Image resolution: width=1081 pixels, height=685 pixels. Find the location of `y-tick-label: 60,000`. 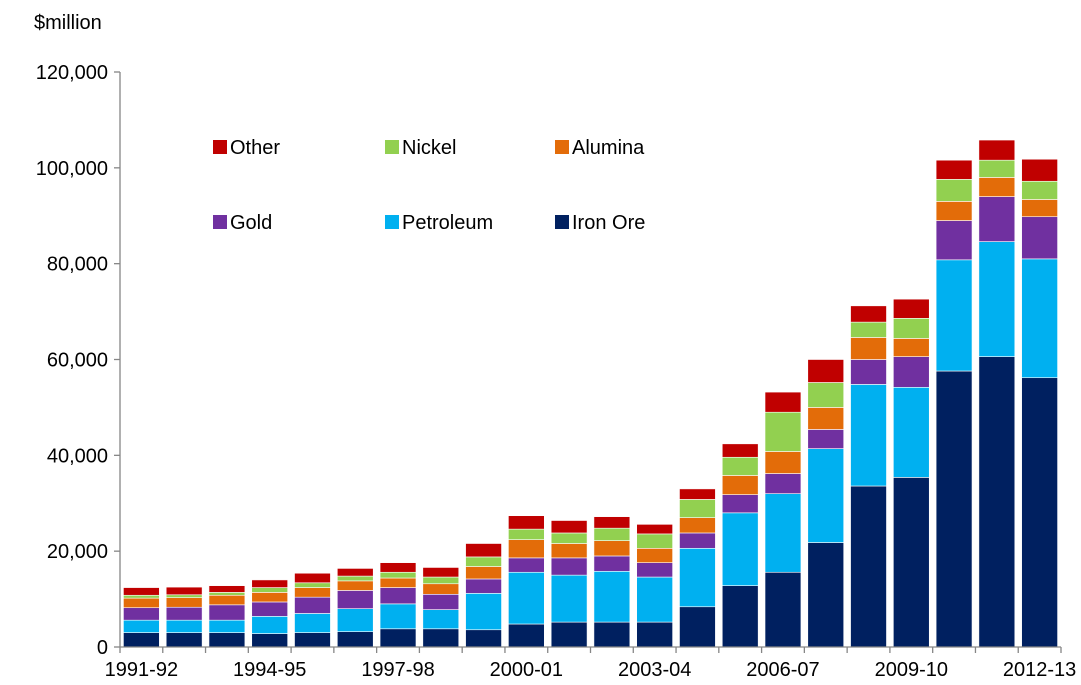

y-tick-label: 60,000 is located at coordinates (77, 361).